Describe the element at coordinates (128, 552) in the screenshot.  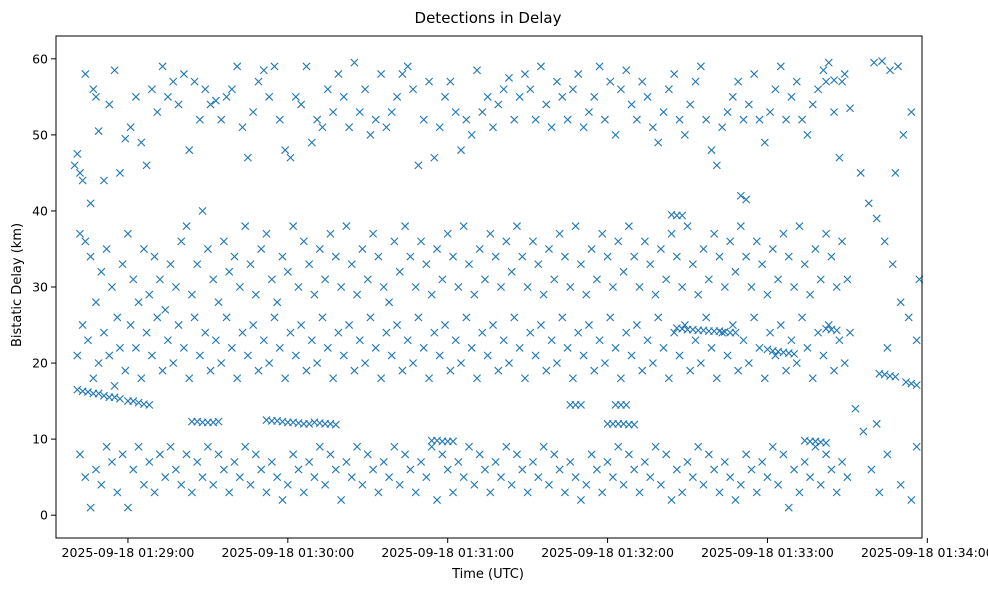
I see `x-tick-label: 2025-09-18 01:29:00` at that location.